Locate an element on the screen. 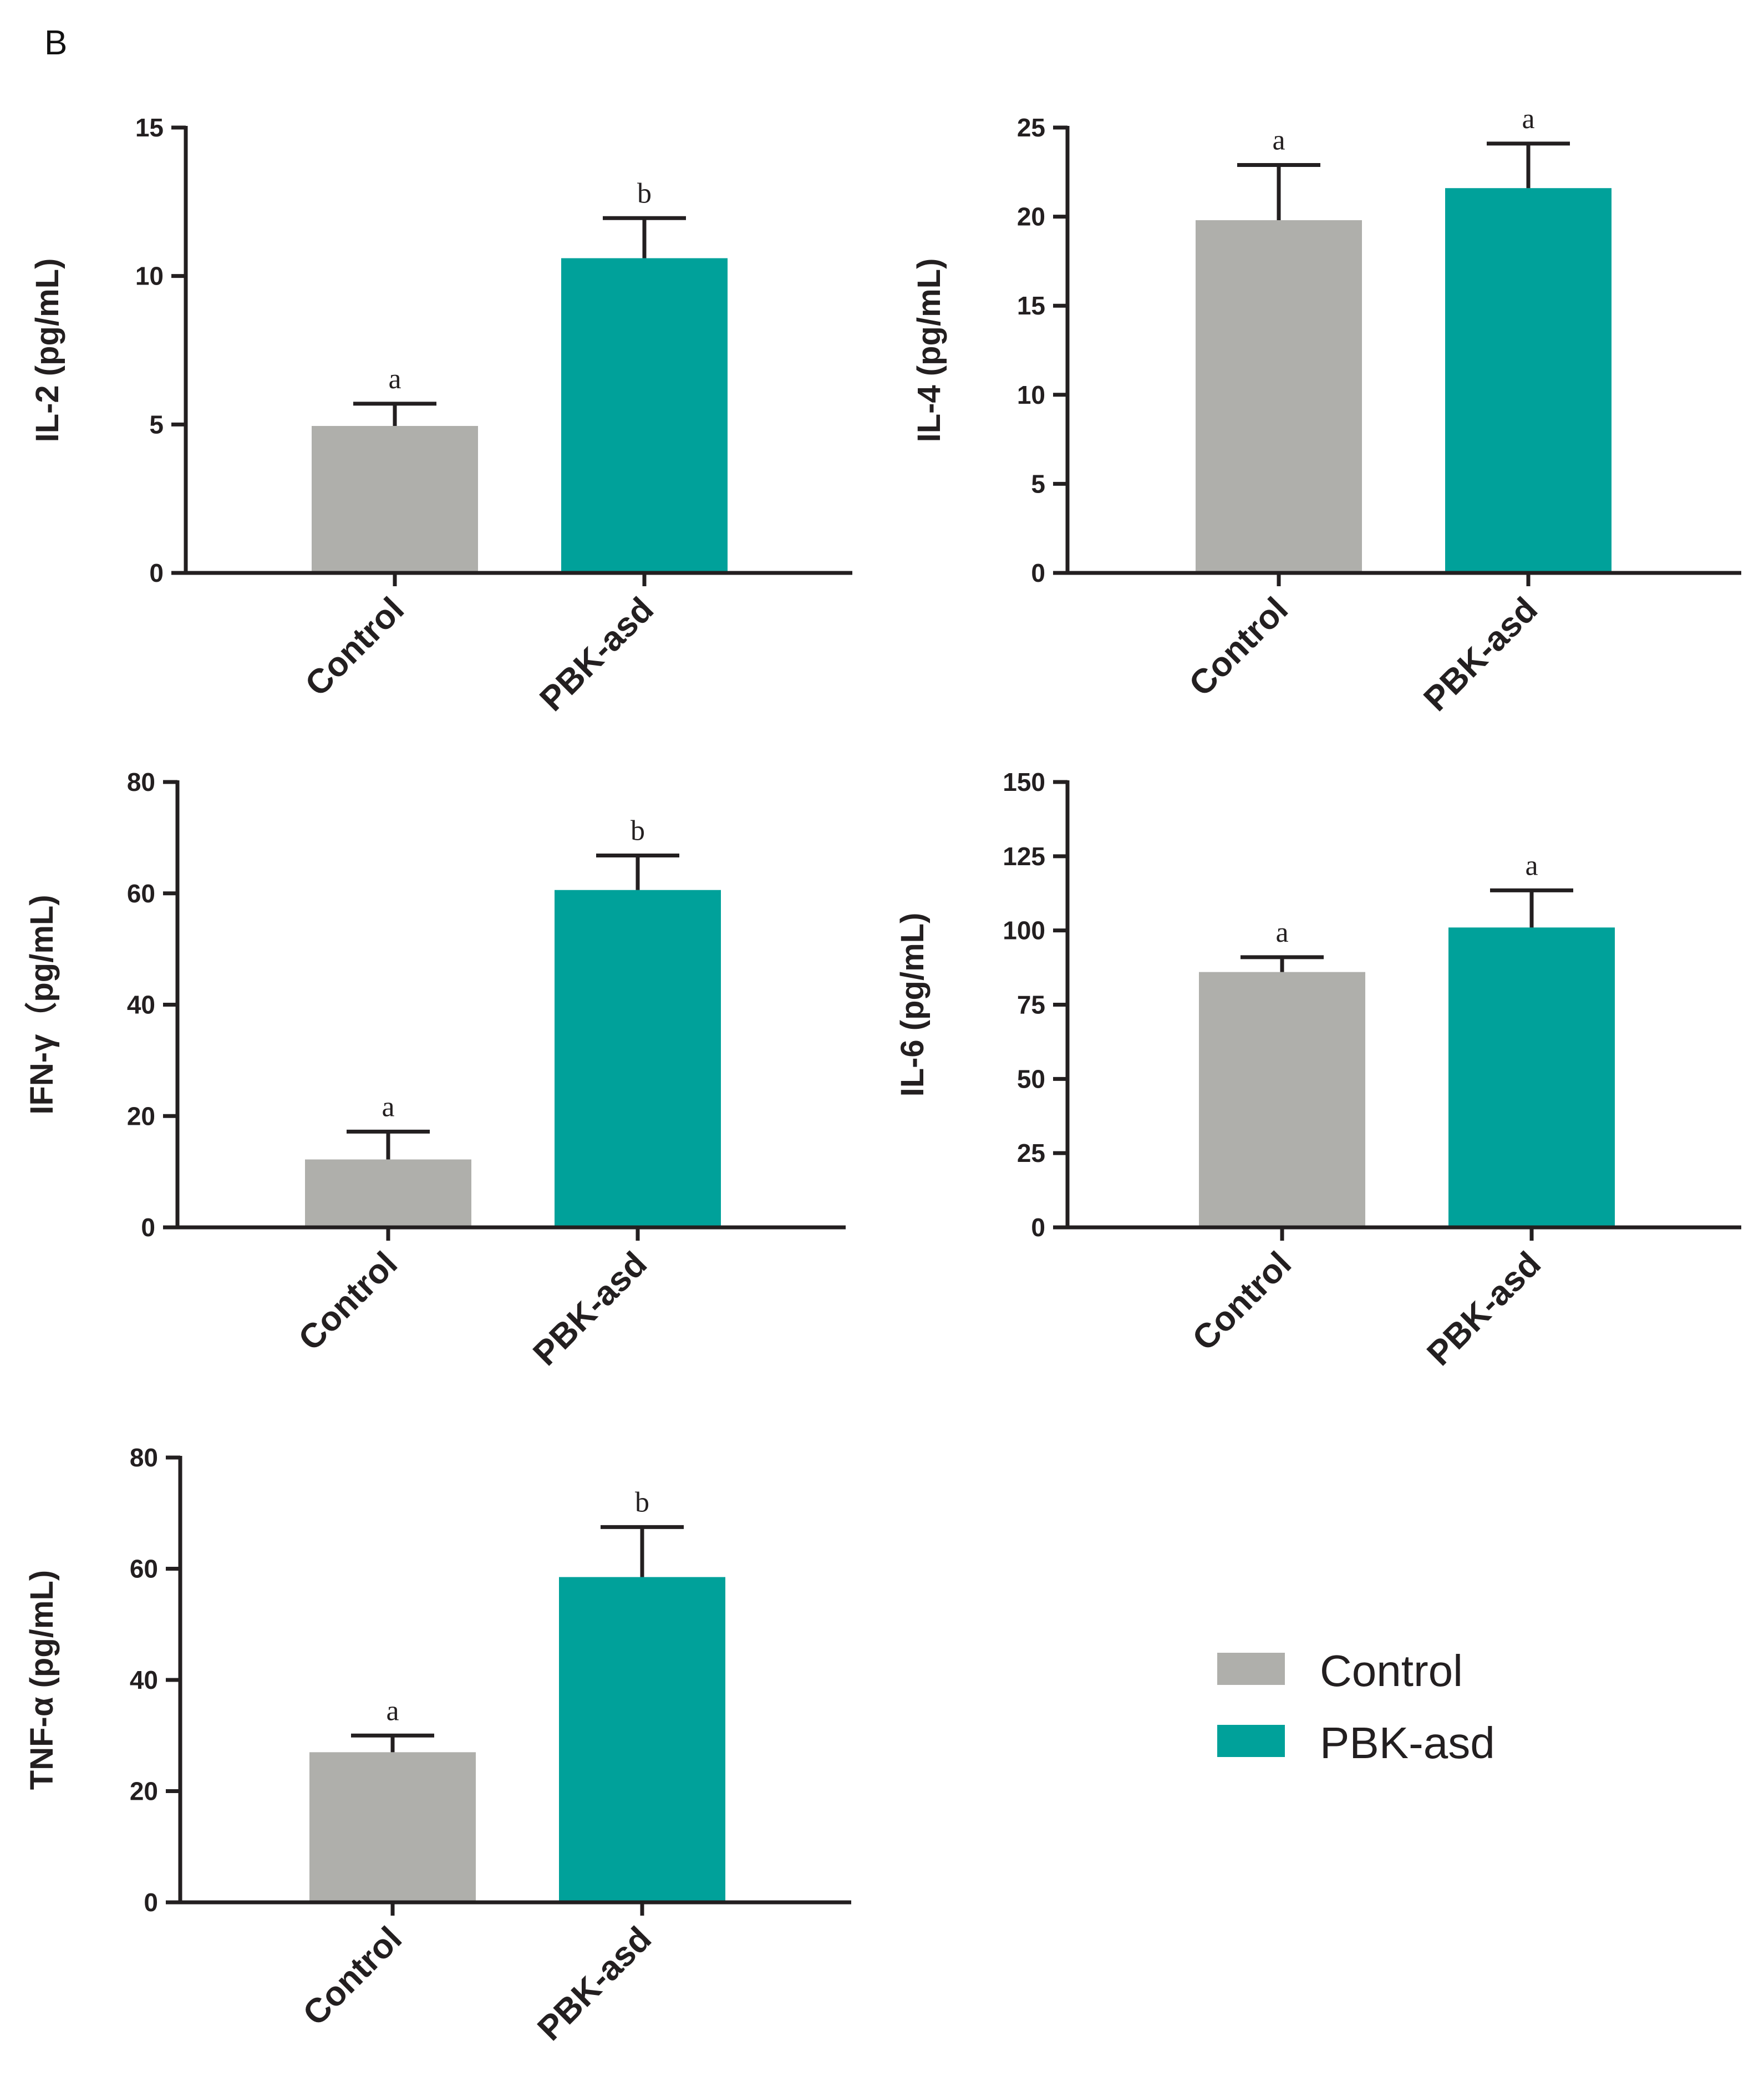 The width and height of the screenshot is (1764, 2097). category-label-il6-0: Control is located at coordinates (1242, 1301).